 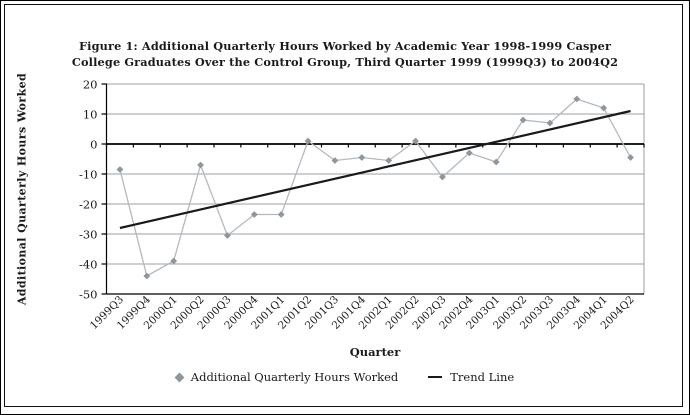 I want to click on y-tick-label: 0, so click(x=93, y=144).